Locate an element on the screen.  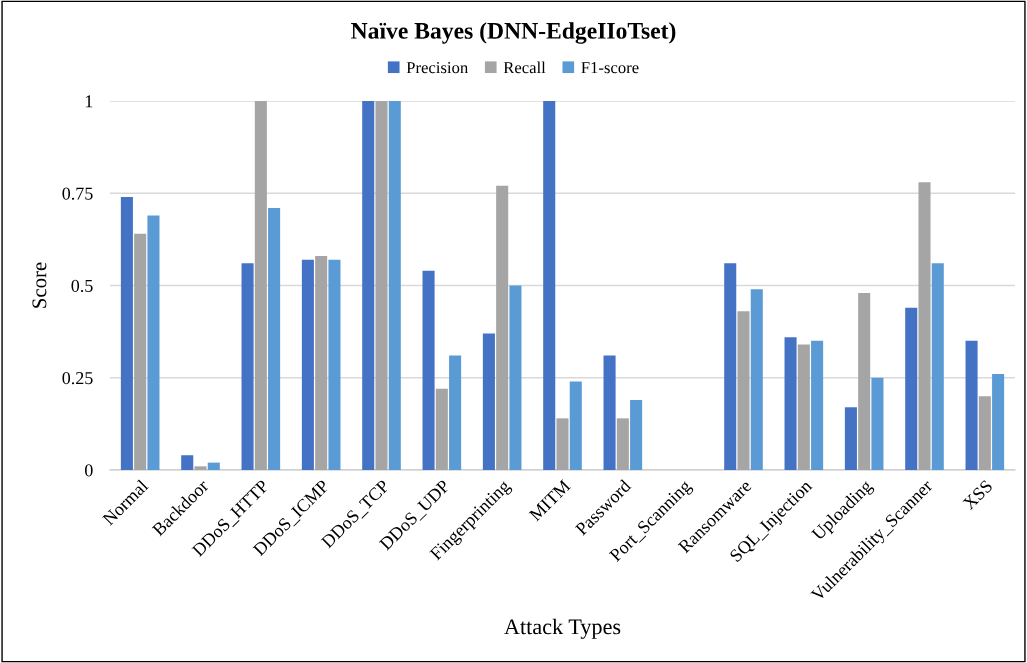
chart-title: Naïve Bayes (DNN-EdgeIIoTset) is located at coordinates (513, 33).